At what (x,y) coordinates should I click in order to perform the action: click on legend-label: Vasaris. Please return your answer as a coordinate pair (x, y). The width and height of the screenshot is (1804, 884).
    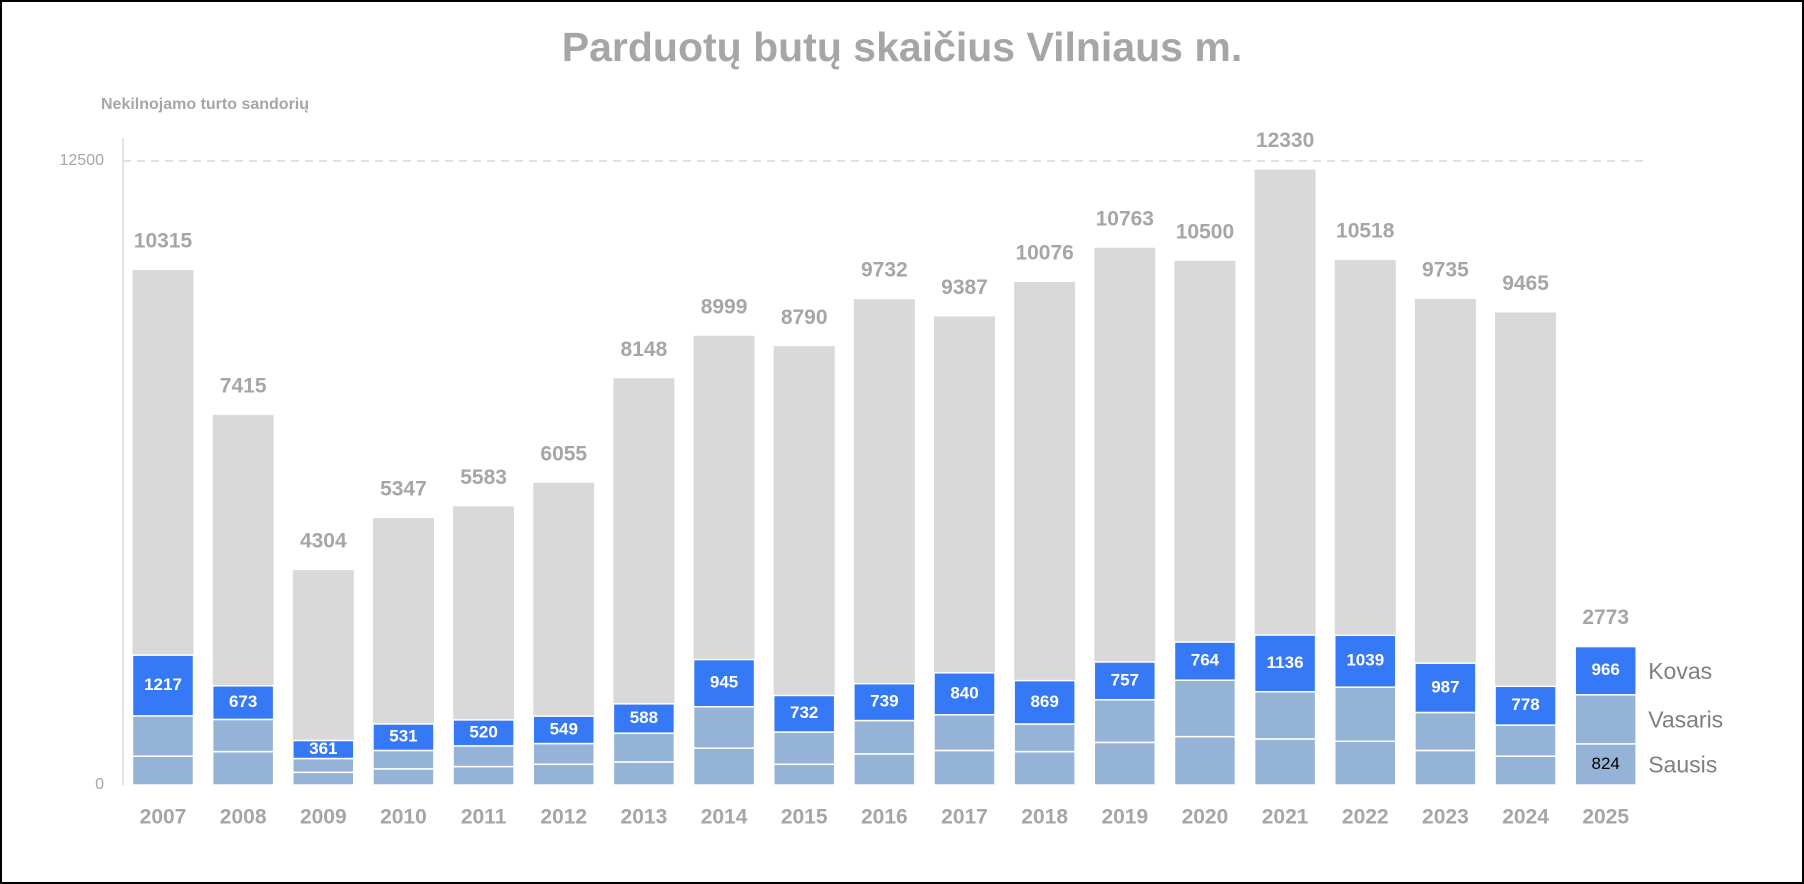
    Looking at the image, I should click on (1685, 719).